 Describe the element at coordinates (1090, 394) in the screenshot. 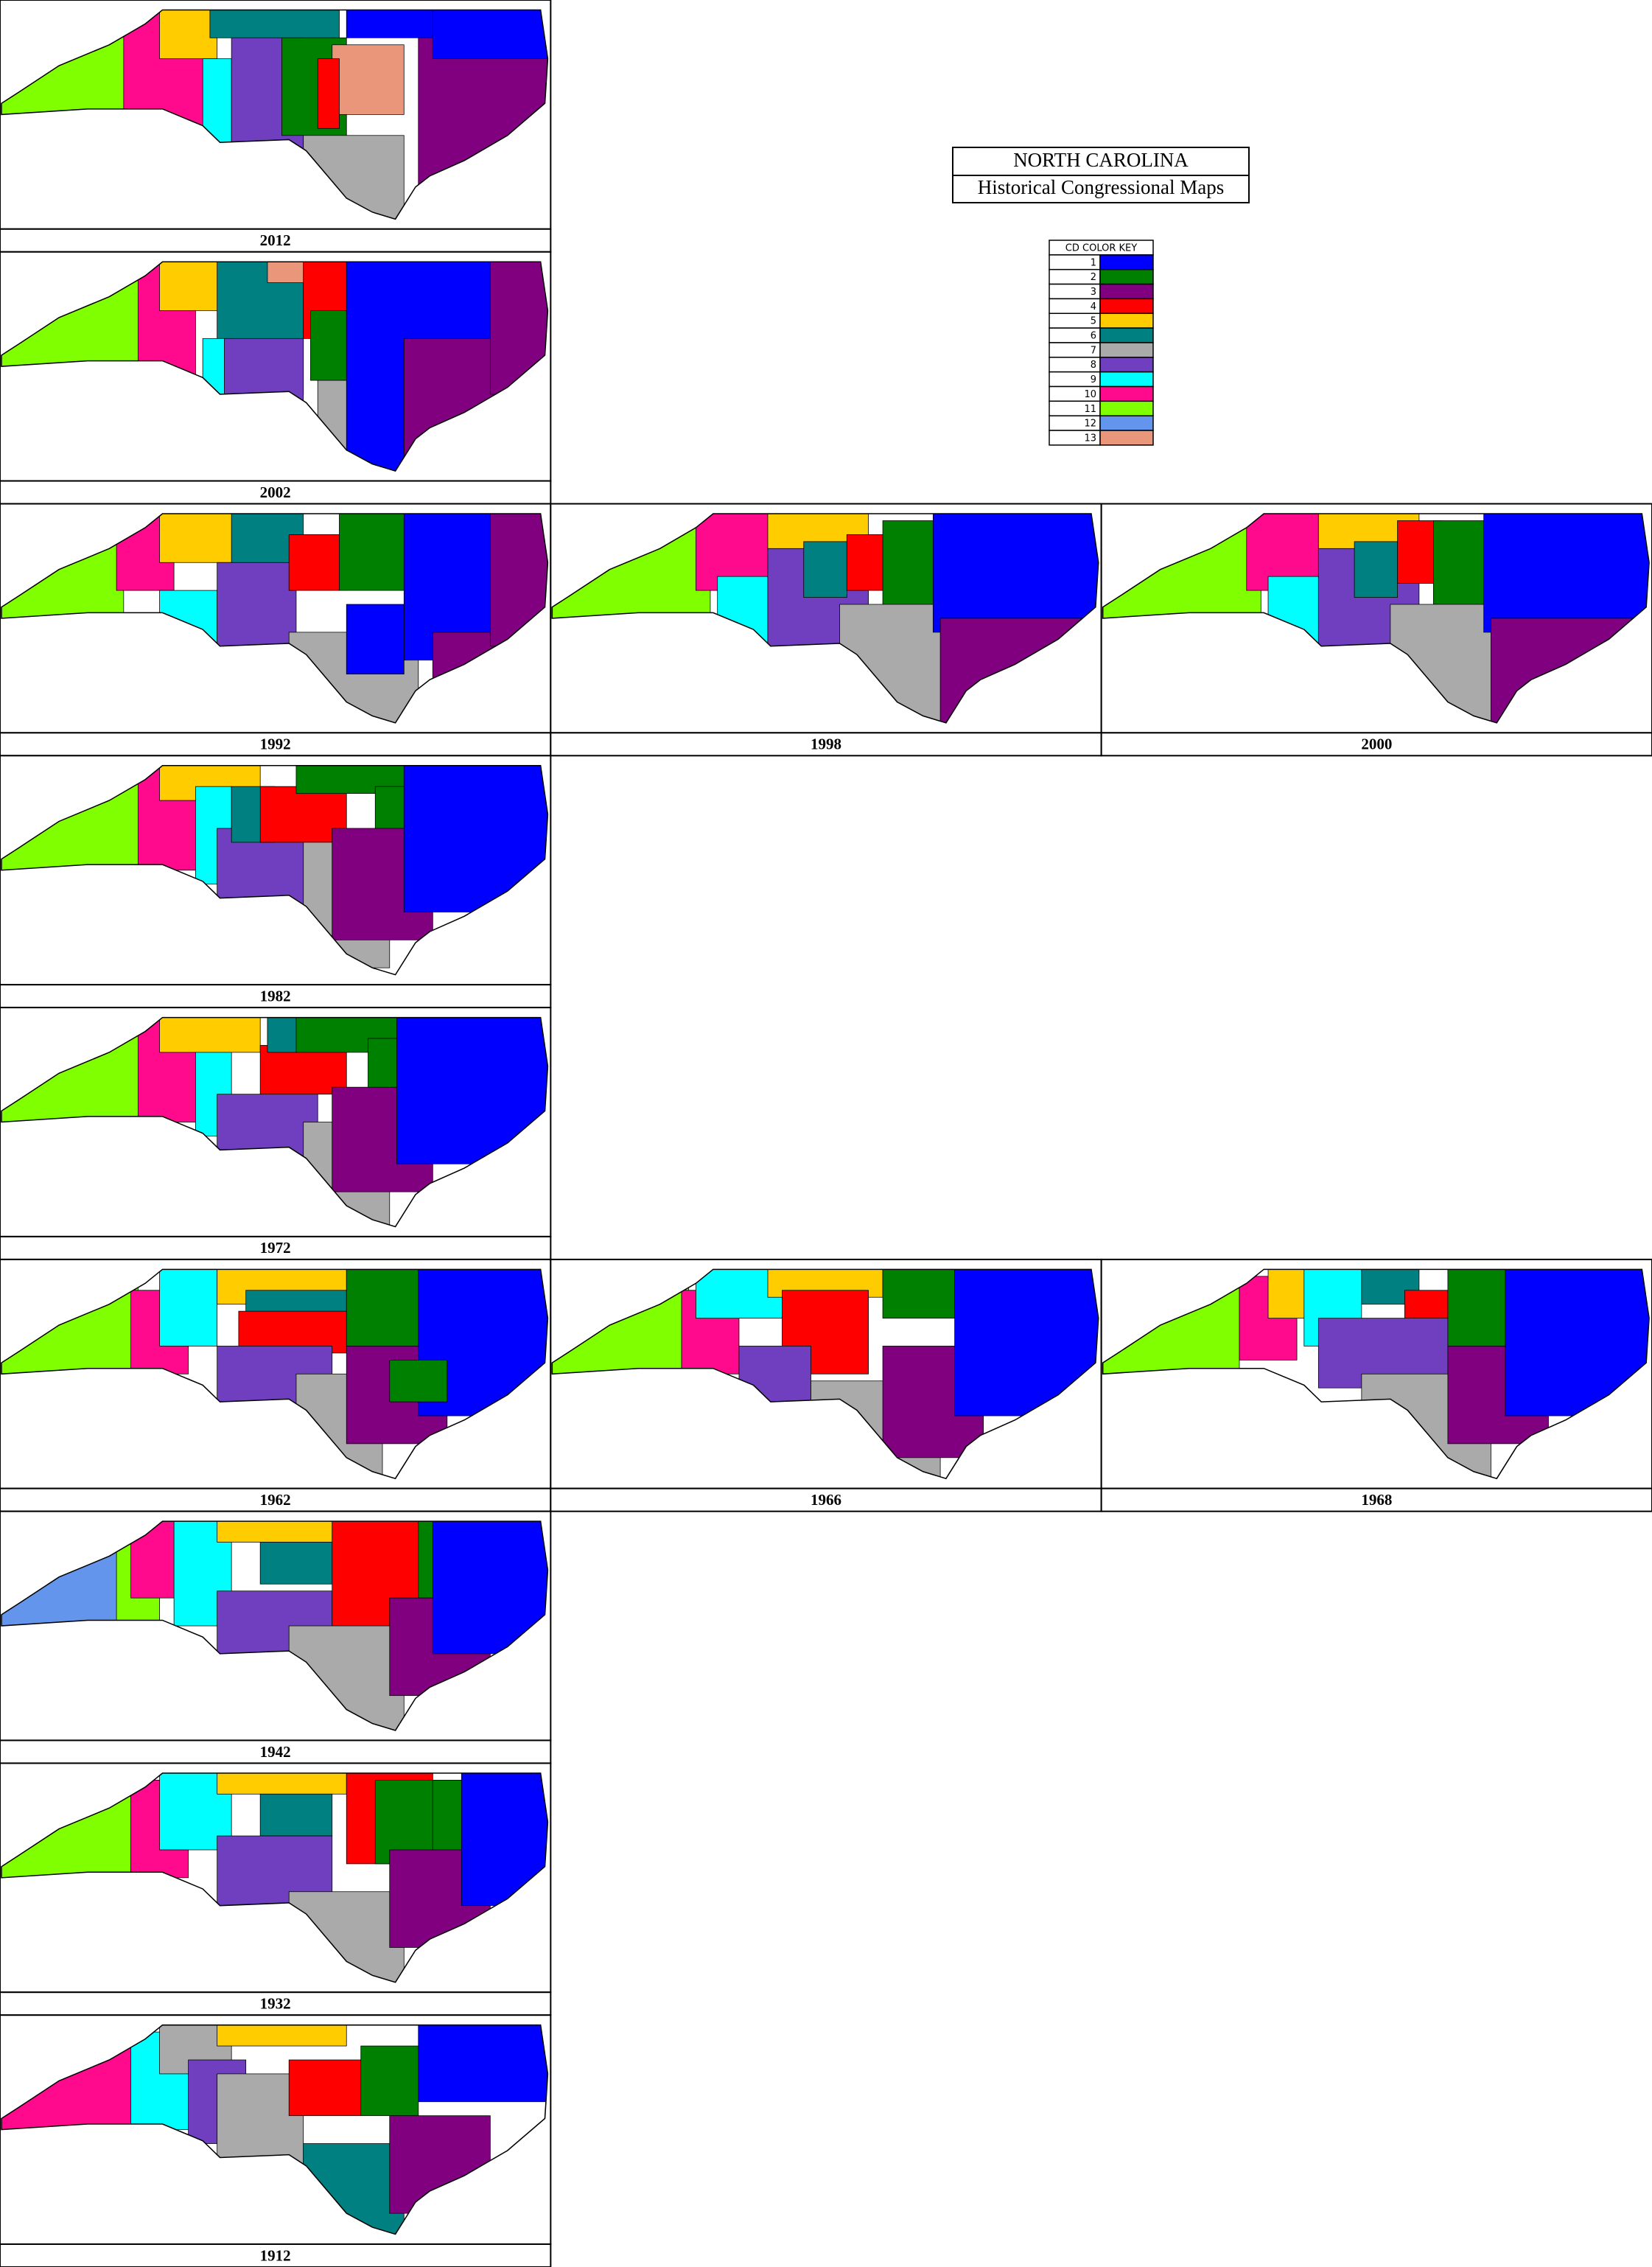

I see `key-number: 10` at that location.